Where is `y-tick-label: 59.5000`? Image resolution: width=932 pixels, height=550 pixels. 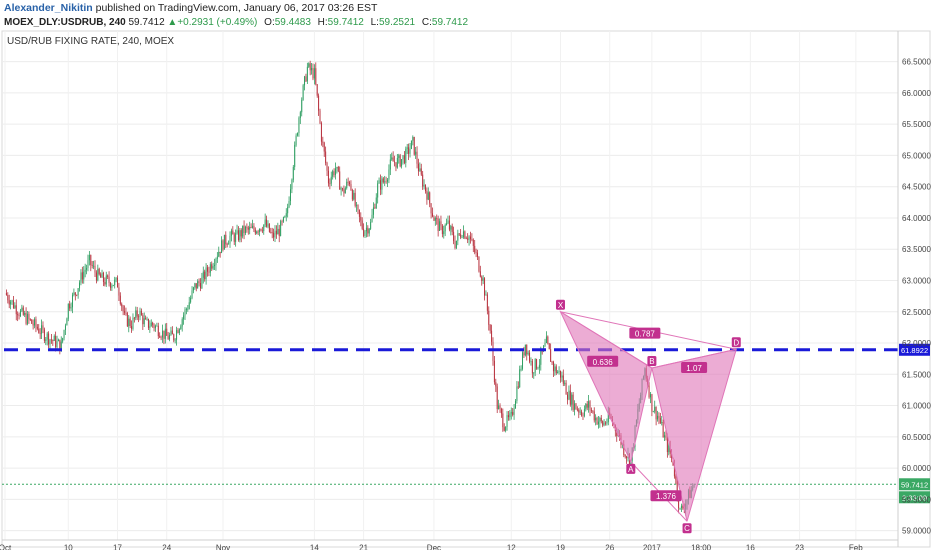
y-tick-label: 59.5000 is located at coordinates (916, 499).